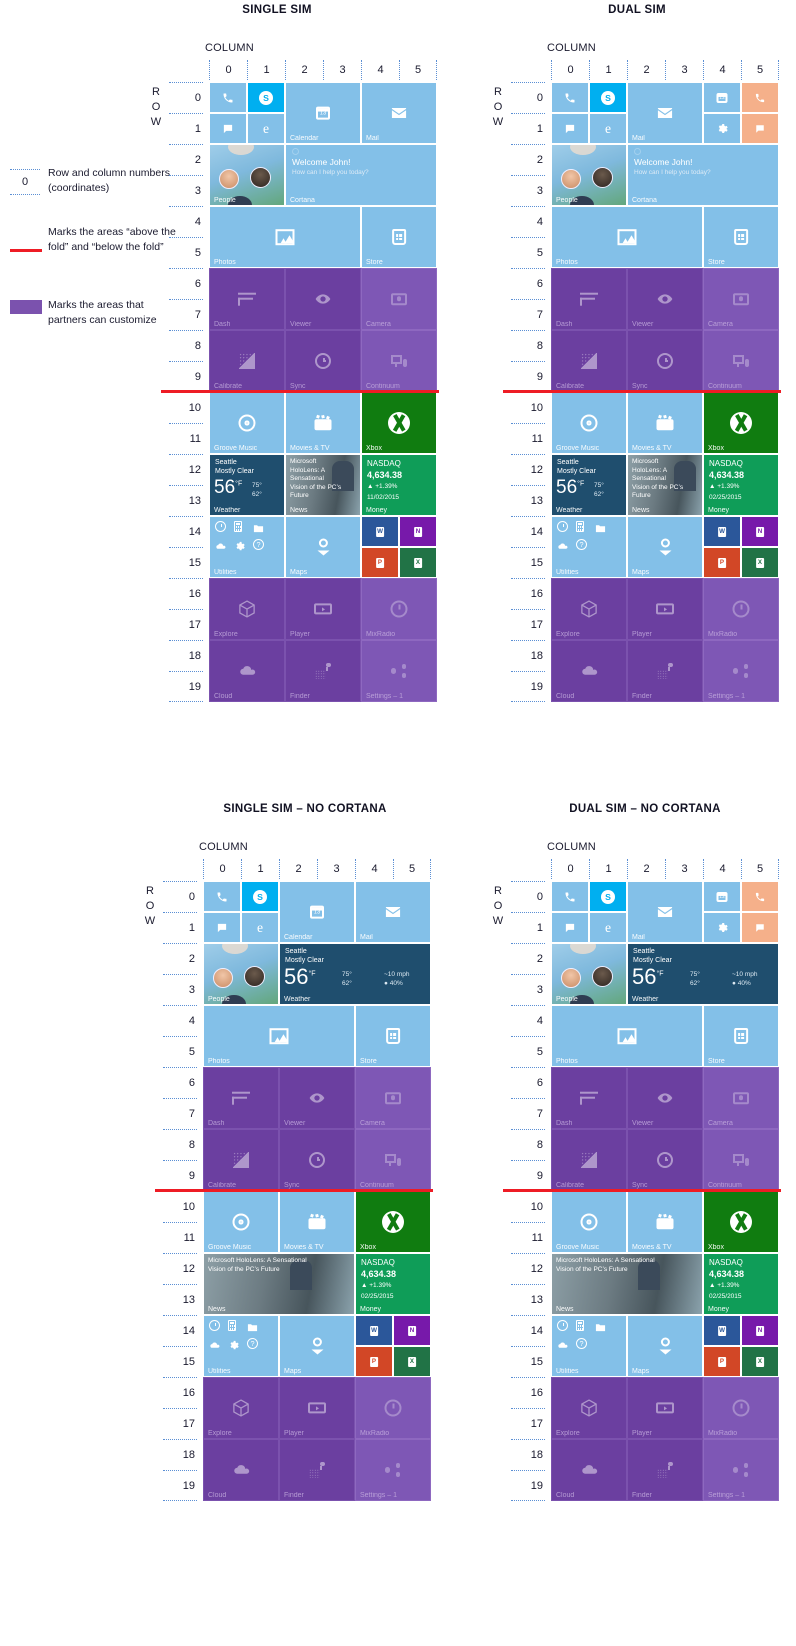 Image resolution: width=796 pixels, height=1646 pixels. I want to click on tile-people: People, so click(589, 974).